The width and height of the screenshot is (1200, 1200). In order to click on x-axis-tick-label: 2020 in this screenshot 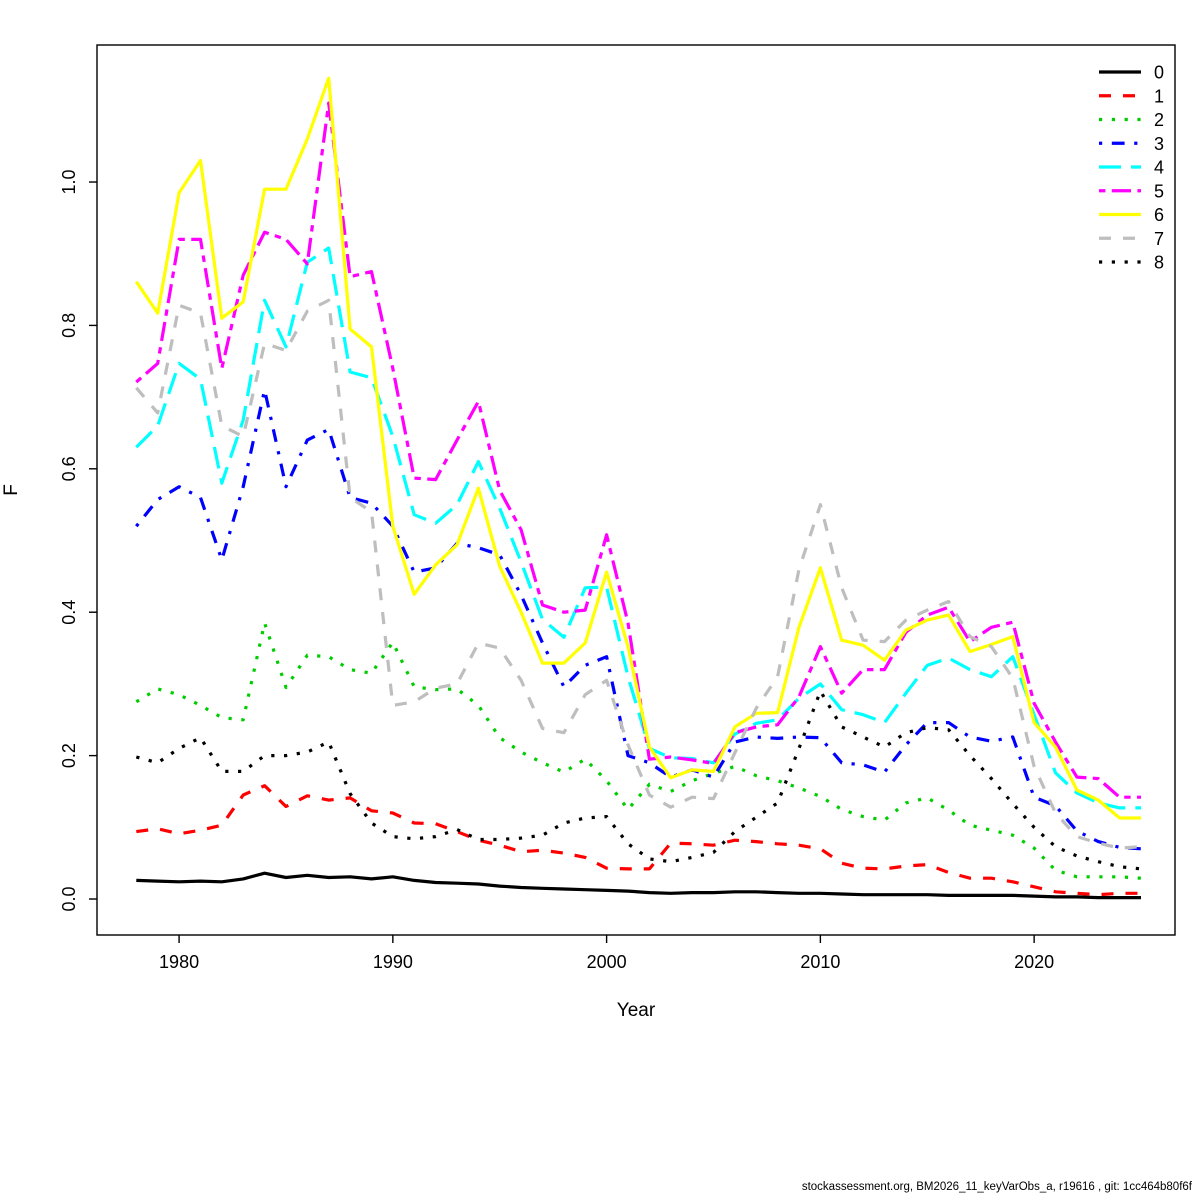, I will do `click(1034, 962)`.